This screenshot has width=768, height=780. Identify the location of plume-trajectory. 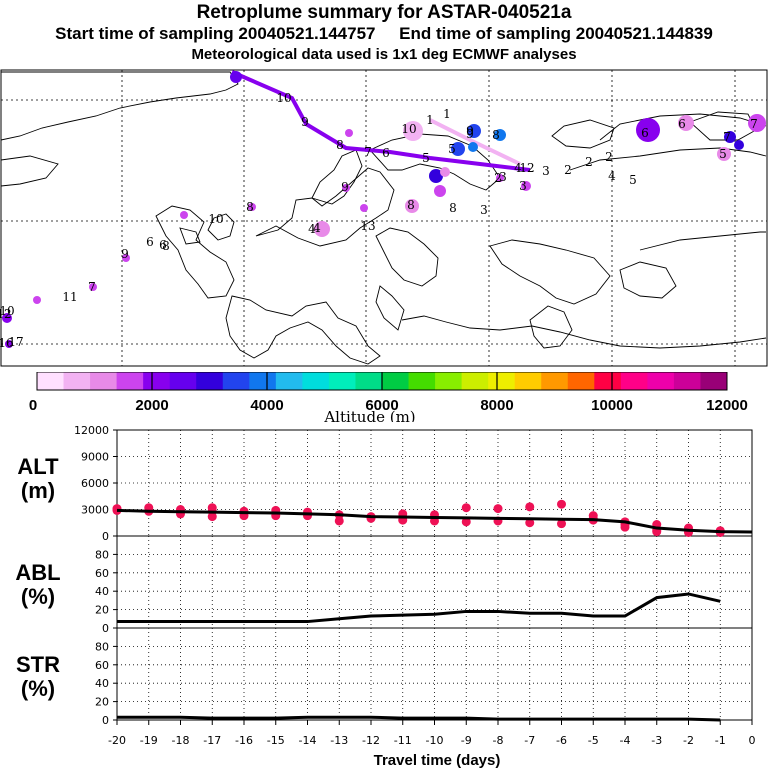
(381, 121).